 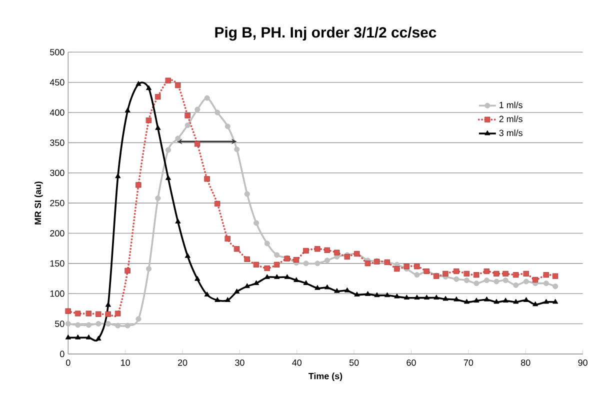 What do you see at coordinates (510, 132) in the screenshot?
I see `legend-label: 3 ml/s` at bounding box center [510, 132].